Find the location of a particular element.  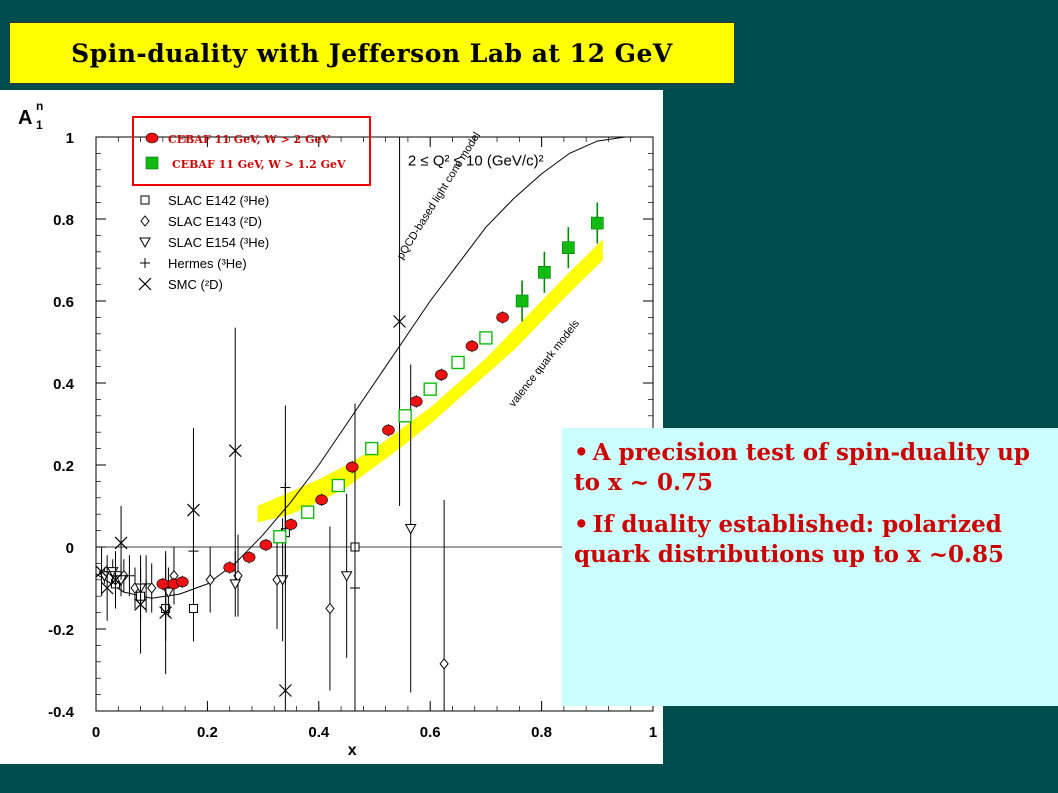

legend-highlight-box is located at coordinates (251, 151).